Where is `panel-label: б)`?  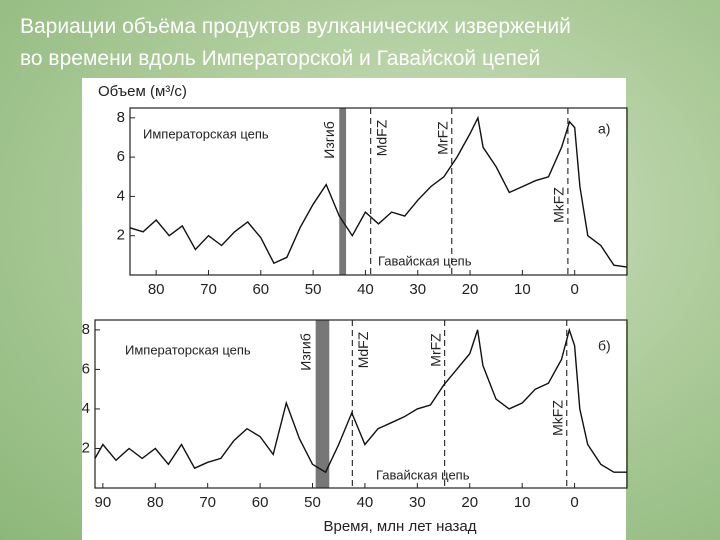
panel-label: б) is located at coordinates (604, 346).